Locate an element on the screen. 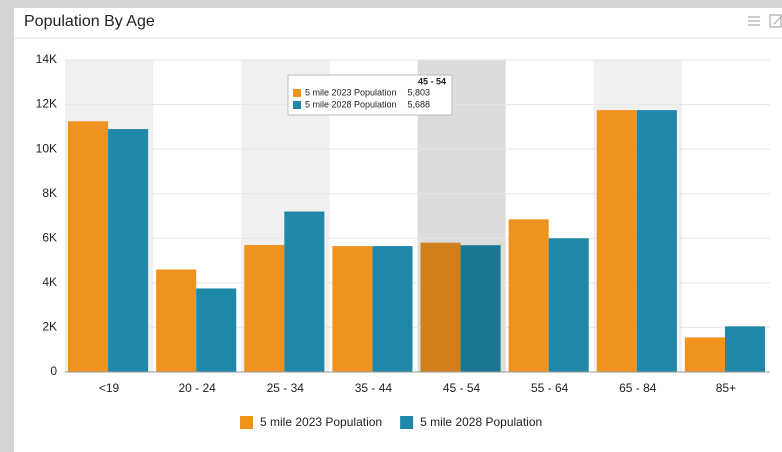 Image resolution: width=782 pixels, height=452 pixels. menu-icon is located at coordinates (754, 21).